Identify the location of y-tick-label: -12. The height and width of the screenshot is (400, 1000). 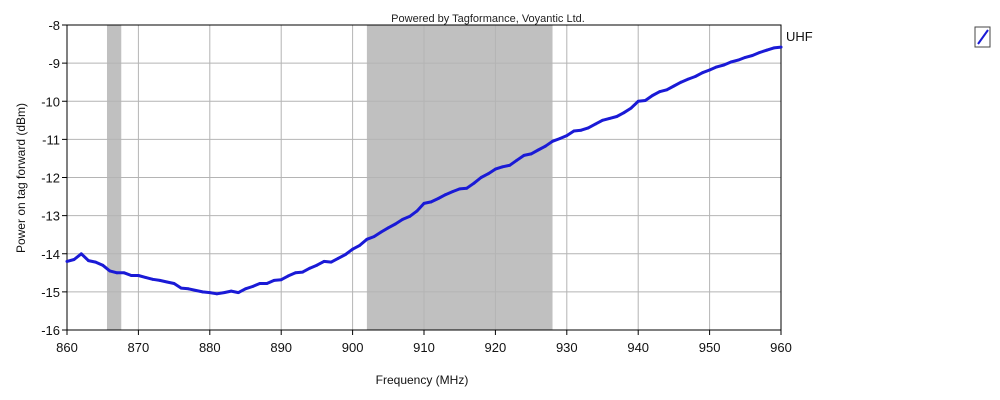
(50, 178).